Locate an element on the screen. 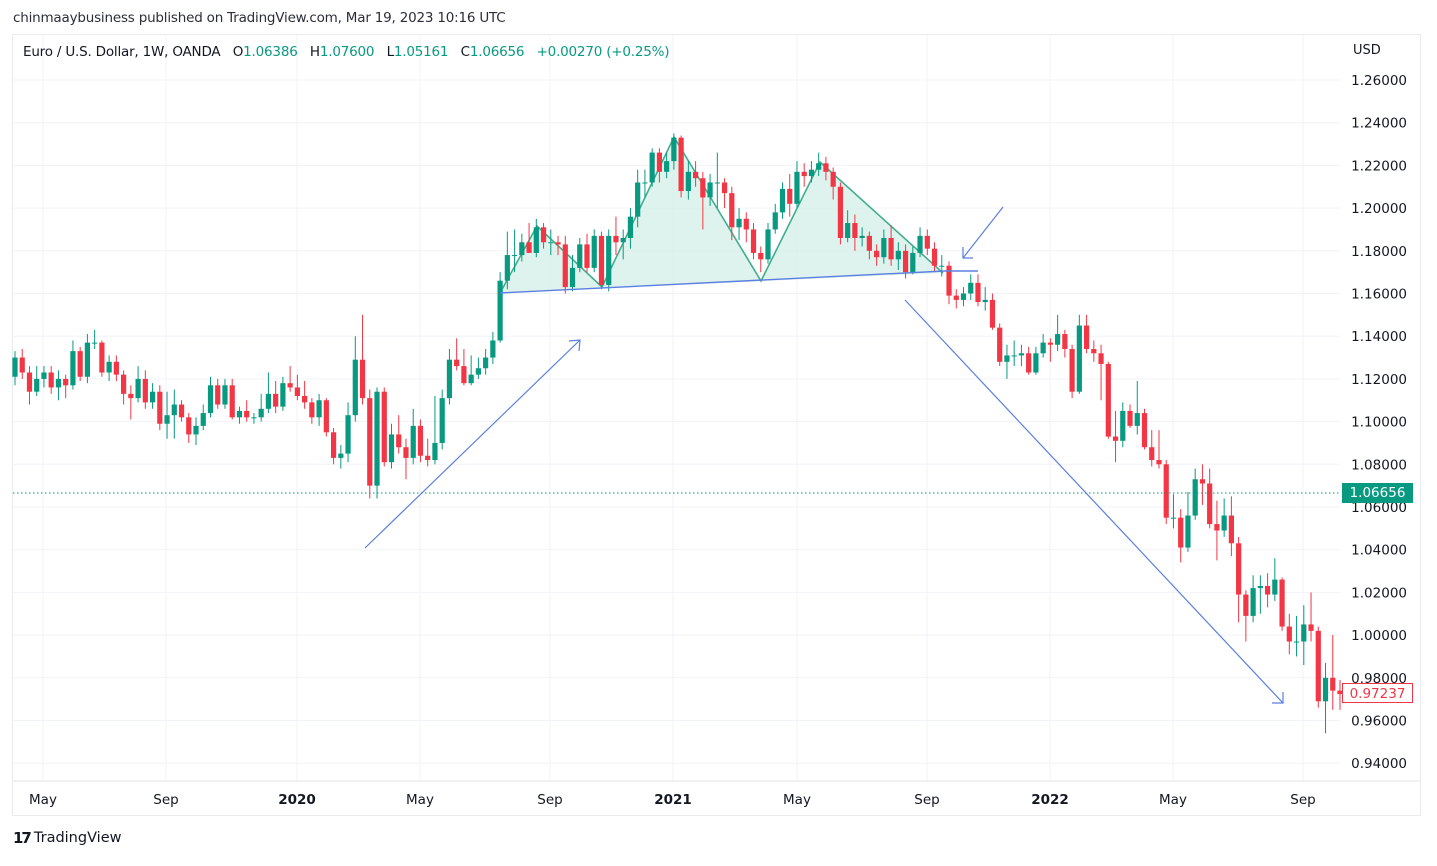  time-axis: May Sep 2020 May Sep 2021 May Sep 2022 May Sep is located at coordinates (672, 800).